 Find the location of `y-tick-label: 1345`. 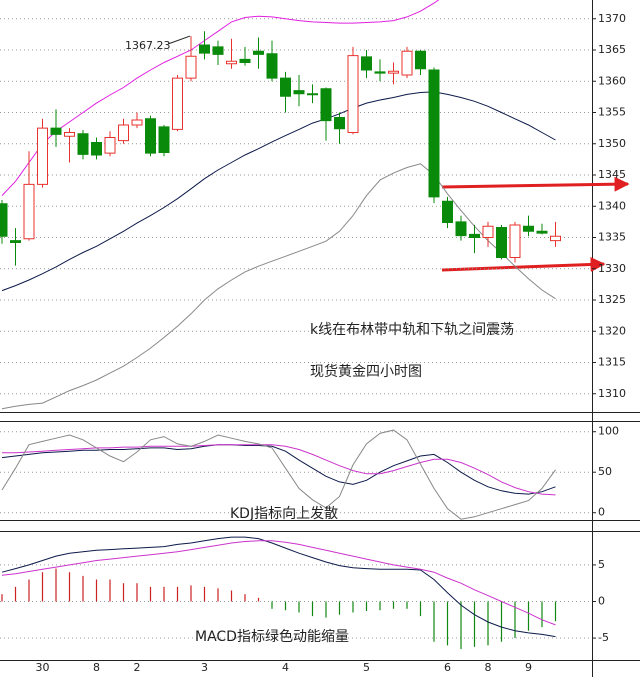

y-tick-label: 1345 is located at coordinates (612, 174).